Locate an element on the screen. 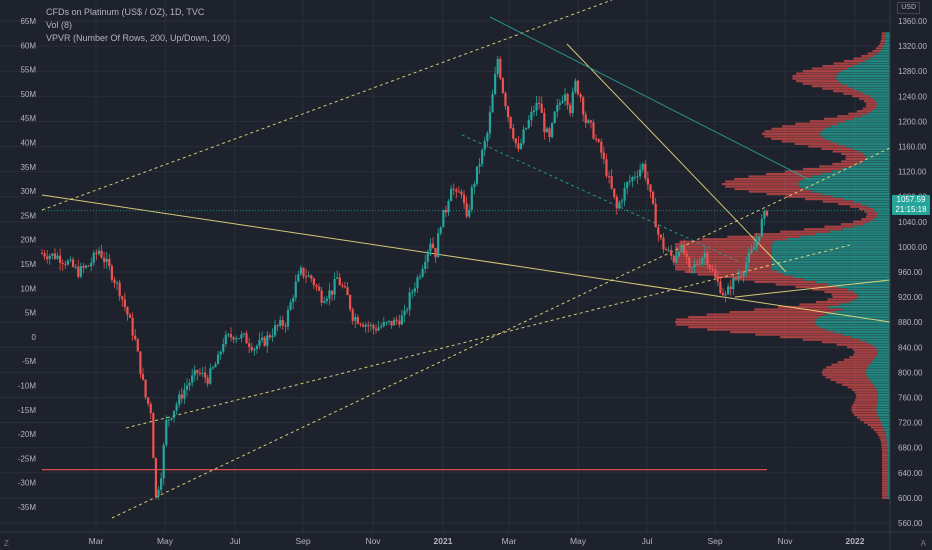 The width and height of the screenshot is (932, 550). right-axis-tick-label: 760.00 is located at coordinates (910, 398).